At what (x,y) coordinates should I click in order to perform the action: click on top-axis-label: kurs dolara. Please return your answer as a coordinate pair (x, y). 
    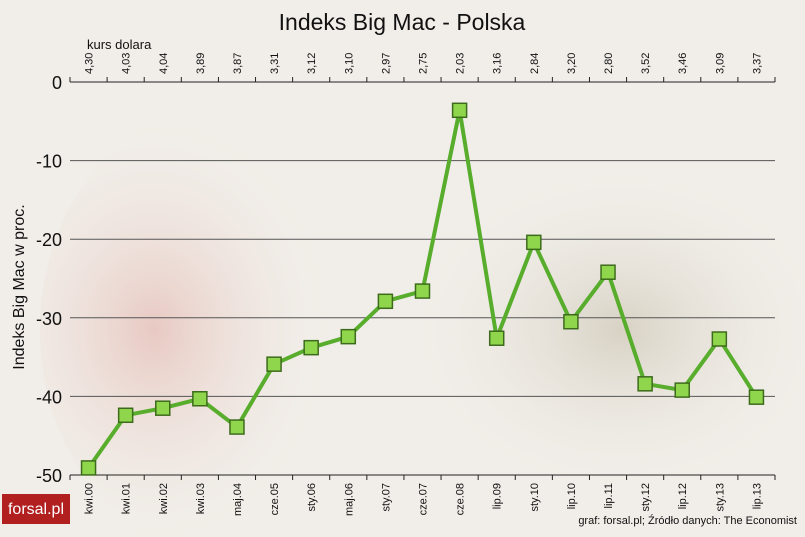
    Looking at the image, I should click on (119, 44).